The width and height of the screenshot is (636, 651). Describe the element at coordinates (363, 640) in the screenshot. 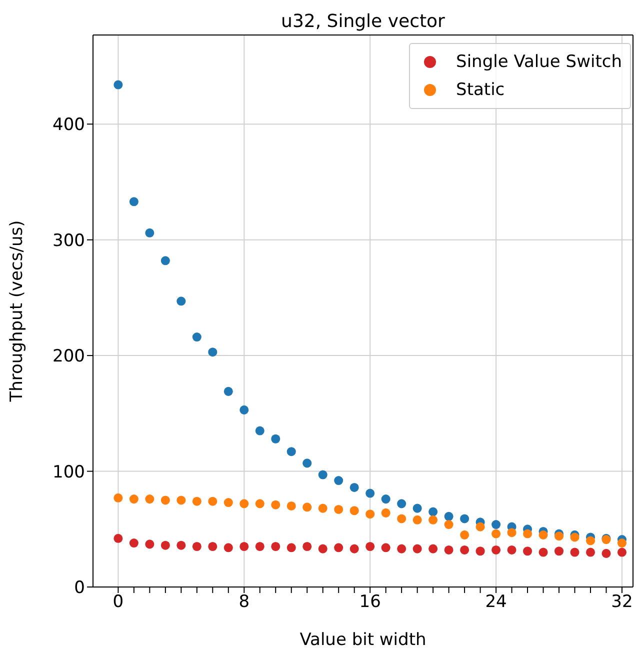

I see `x-axis-title: Value bit width` at that location.